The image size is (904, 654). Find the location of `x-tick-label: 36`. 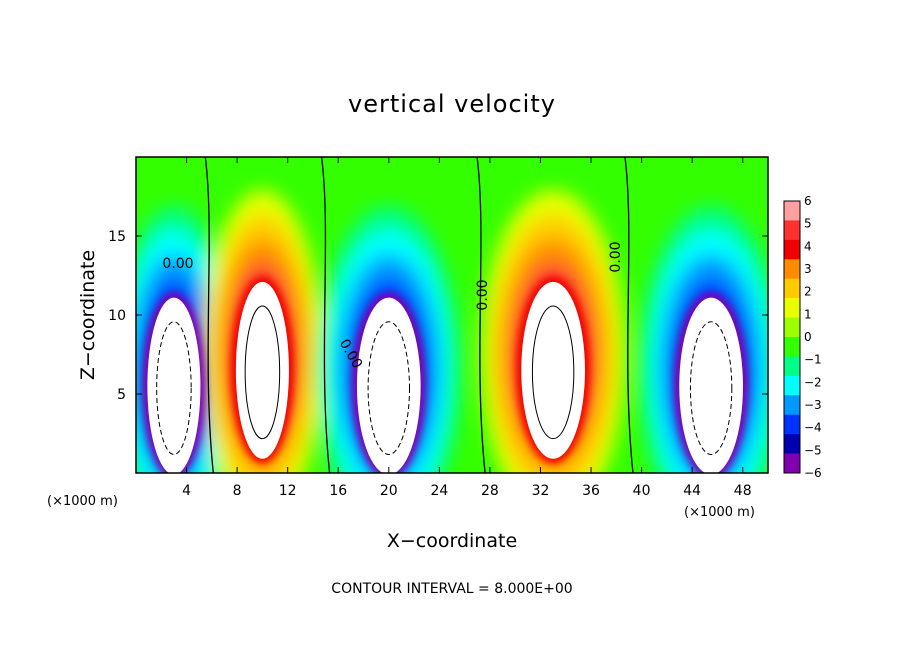

x-tick-label: 36 is located at coordinates (591, 491).